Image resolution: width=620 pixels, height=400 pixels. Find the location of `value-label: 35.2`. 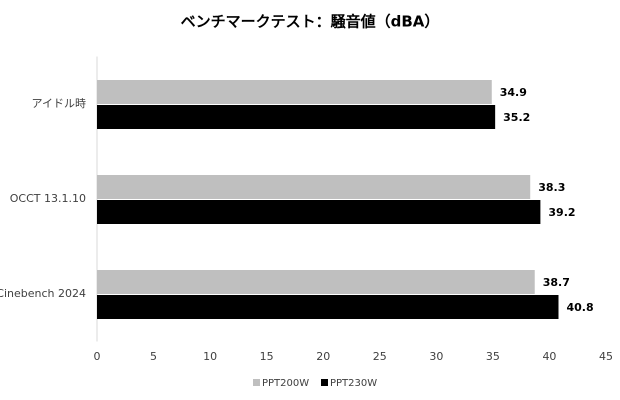

value-label: 35.2 is located at coordinates (516, 117).